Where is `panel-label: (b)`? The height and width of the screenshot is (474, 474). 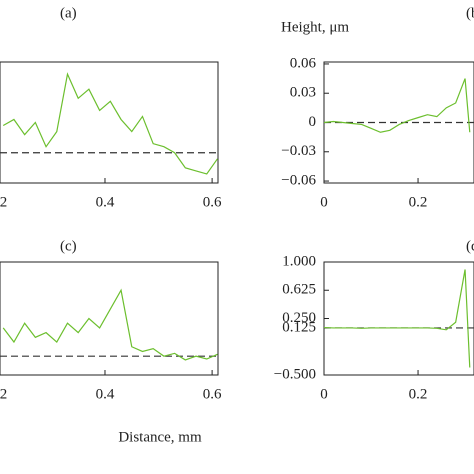 panel-label: (b) is located at coordinates (470, 13).